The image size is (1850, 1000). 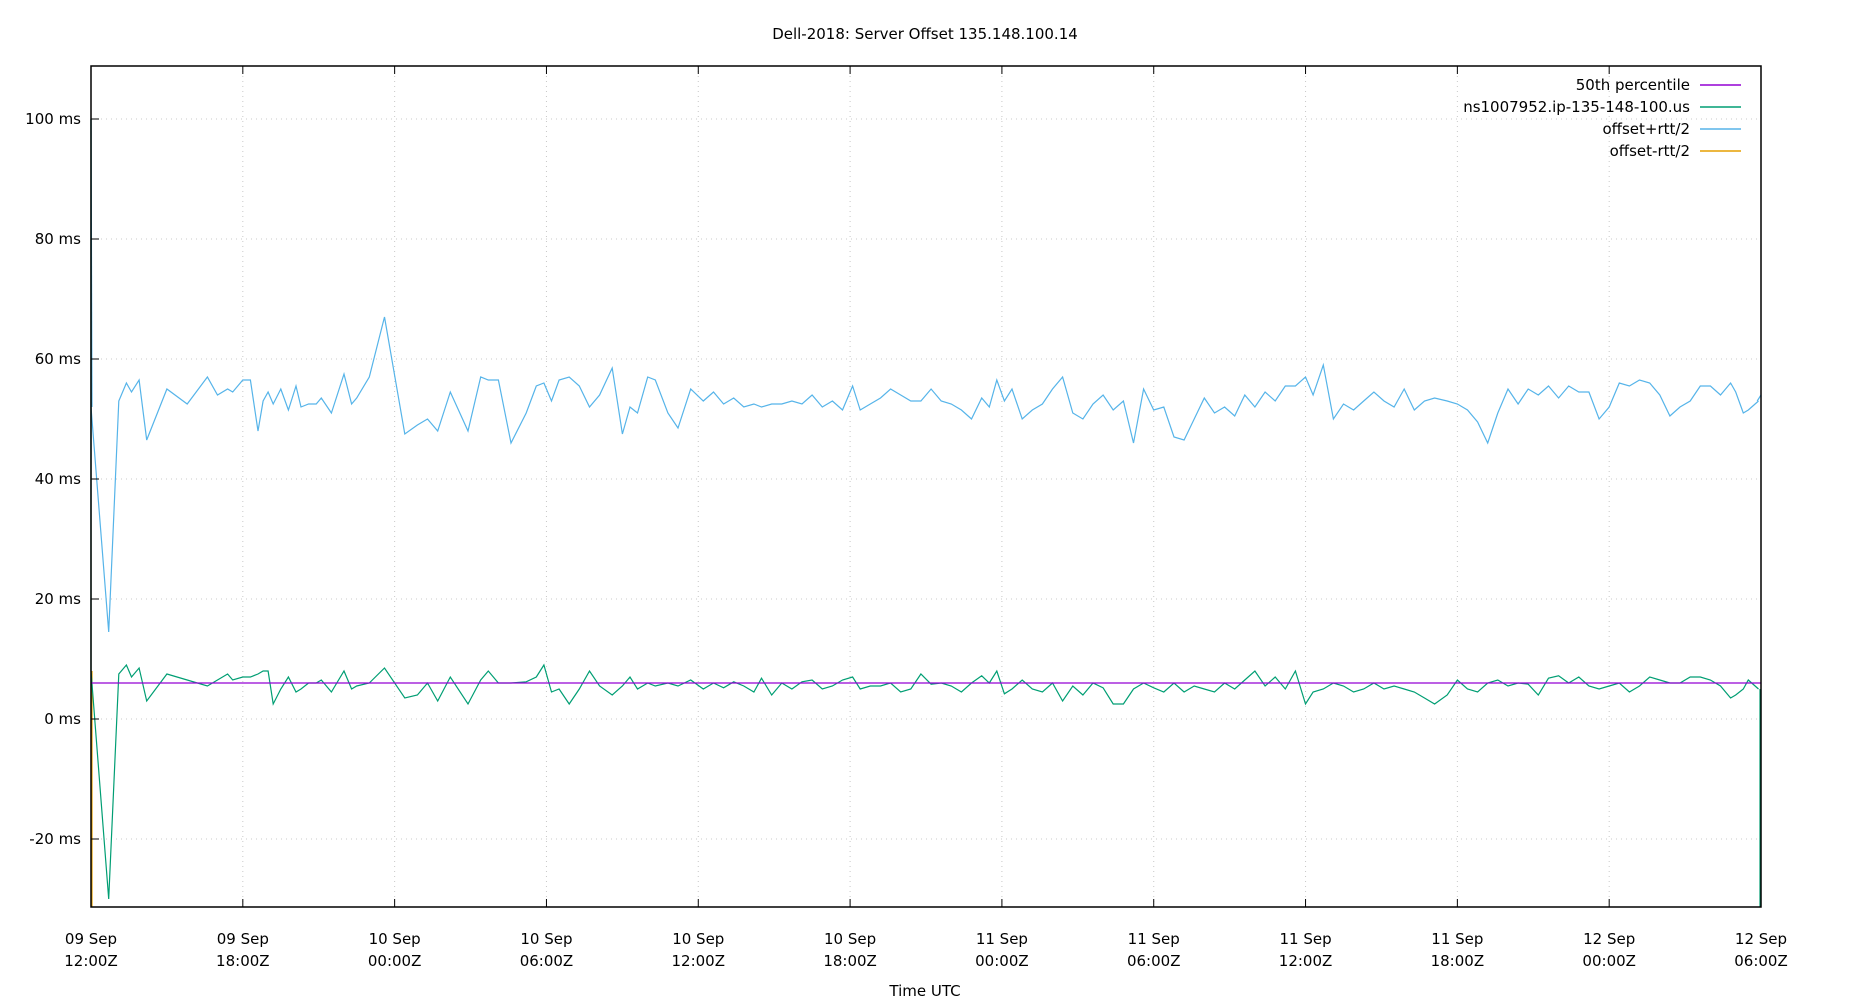 I want to click on y-tick-label: 100 ms, so click(x=53, y=119).